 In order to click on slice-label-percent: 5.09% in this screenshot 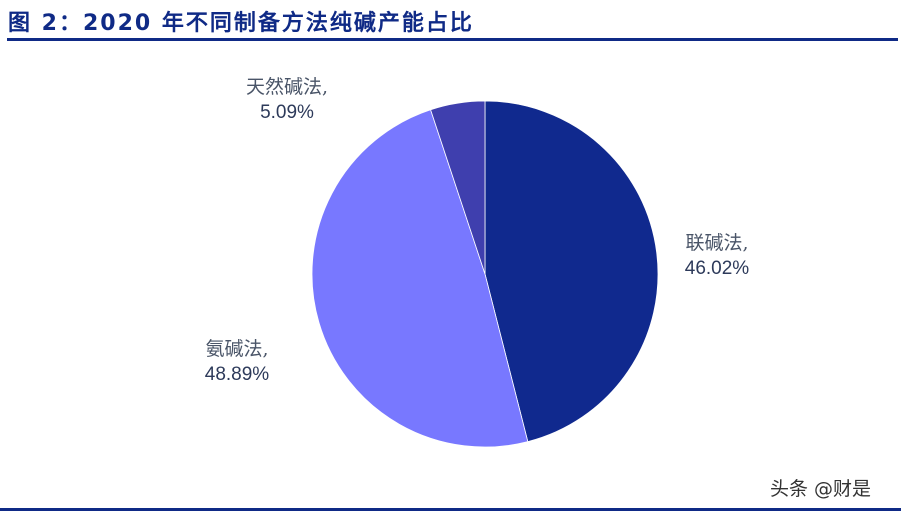, I will do `click(287, 112)`.